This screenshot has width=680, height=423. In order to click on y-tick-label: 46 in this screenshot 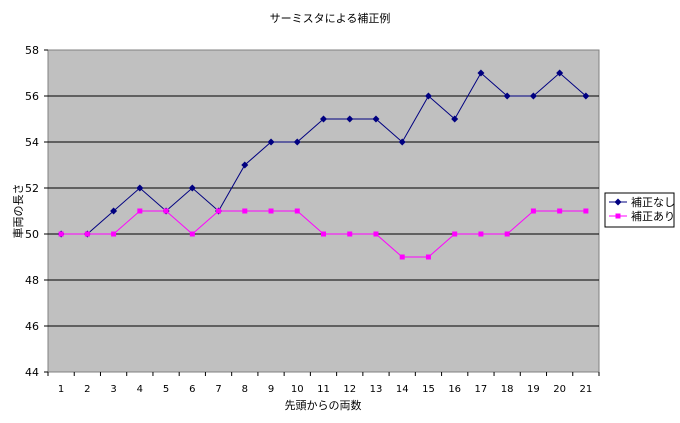, I will do `click(32, 326)`.